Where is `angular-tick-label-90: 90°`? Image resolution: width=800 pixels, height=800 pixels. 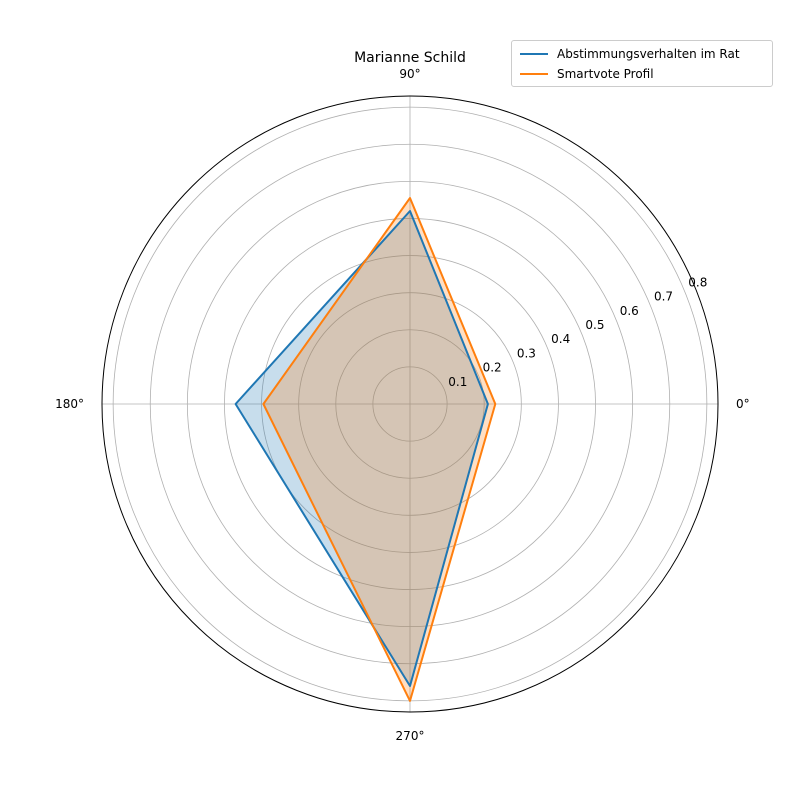
angular-tick-label-90: 90° is located at coordinates (409, 74).